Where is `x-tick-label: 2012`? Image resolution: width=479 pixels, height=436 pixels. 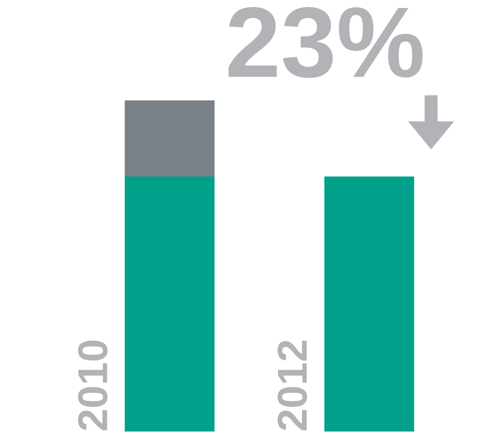 x-tick-label: 2012 is located at coordinates (293, 385).